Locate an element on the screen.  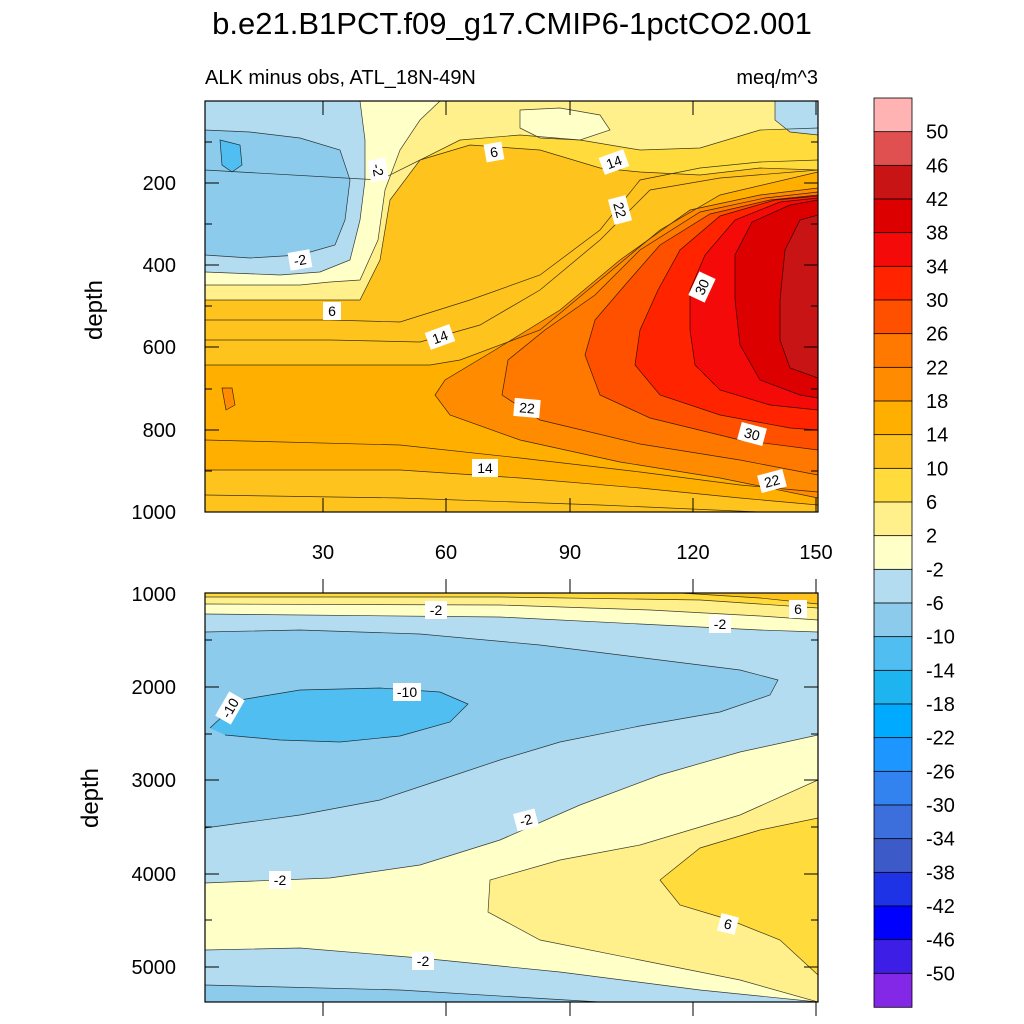
colorbar-label: -6 is located at coordinates (935, 604).